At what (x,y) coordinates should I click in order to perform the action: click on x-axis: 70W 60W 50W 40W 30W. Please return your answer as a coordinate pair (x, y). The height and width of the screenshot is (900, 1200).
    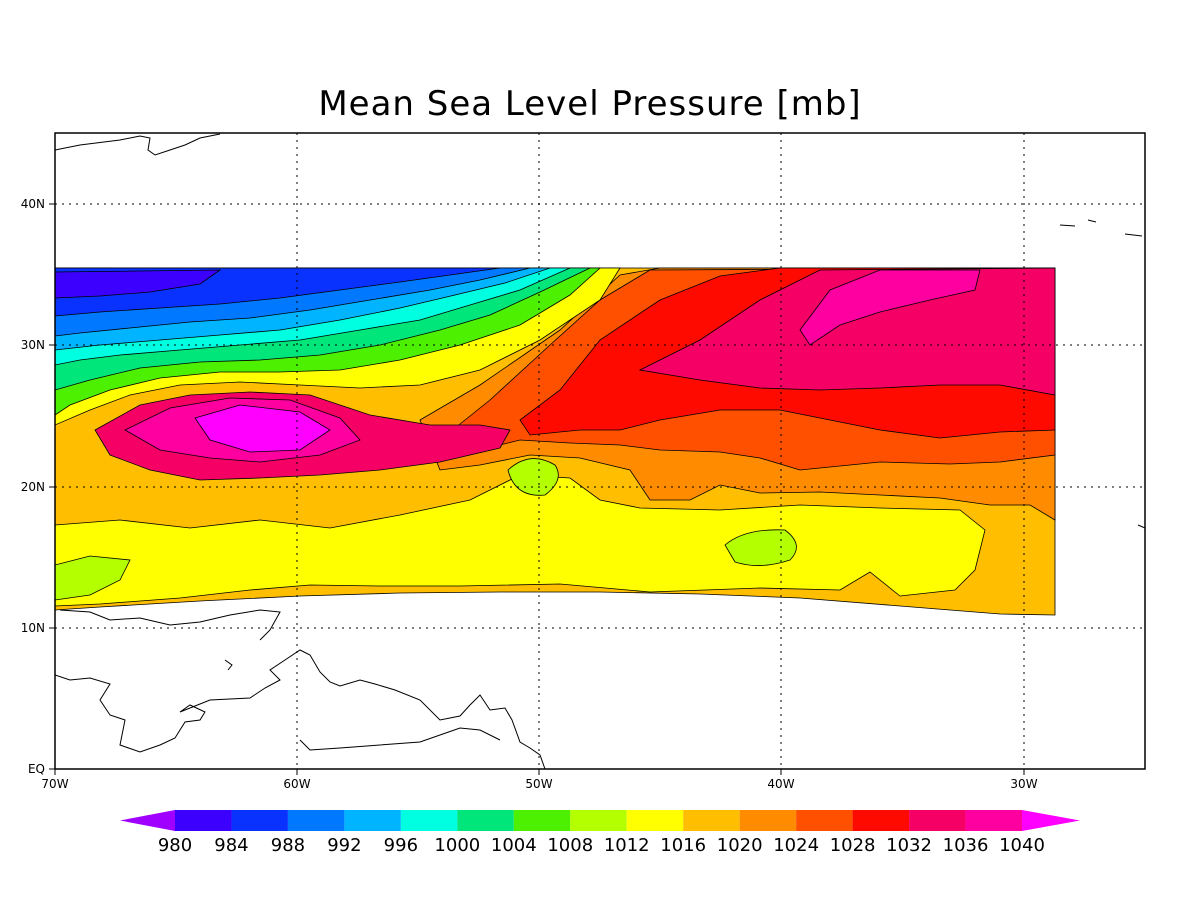
    Looking at the image, I should click on (539, 780).